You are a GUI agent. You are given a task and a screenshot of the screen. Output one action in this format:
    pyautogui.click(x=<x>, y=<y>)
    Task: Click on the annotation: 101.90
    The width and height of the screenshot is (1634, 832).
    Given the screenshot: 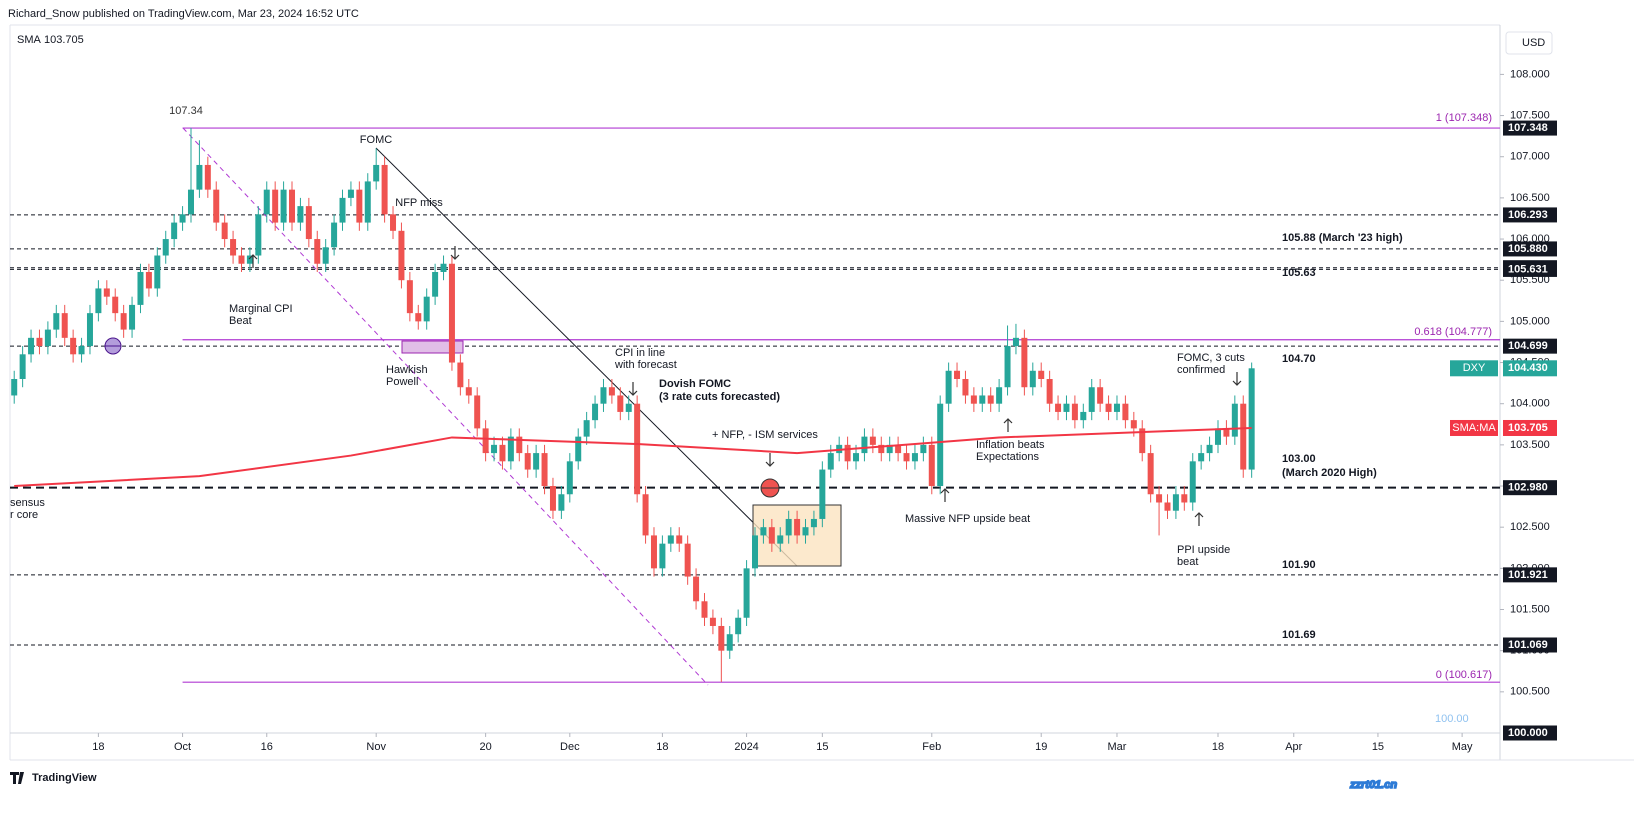 What is the action you would take?
    pyautogui.click(x=1299, y=565)
    